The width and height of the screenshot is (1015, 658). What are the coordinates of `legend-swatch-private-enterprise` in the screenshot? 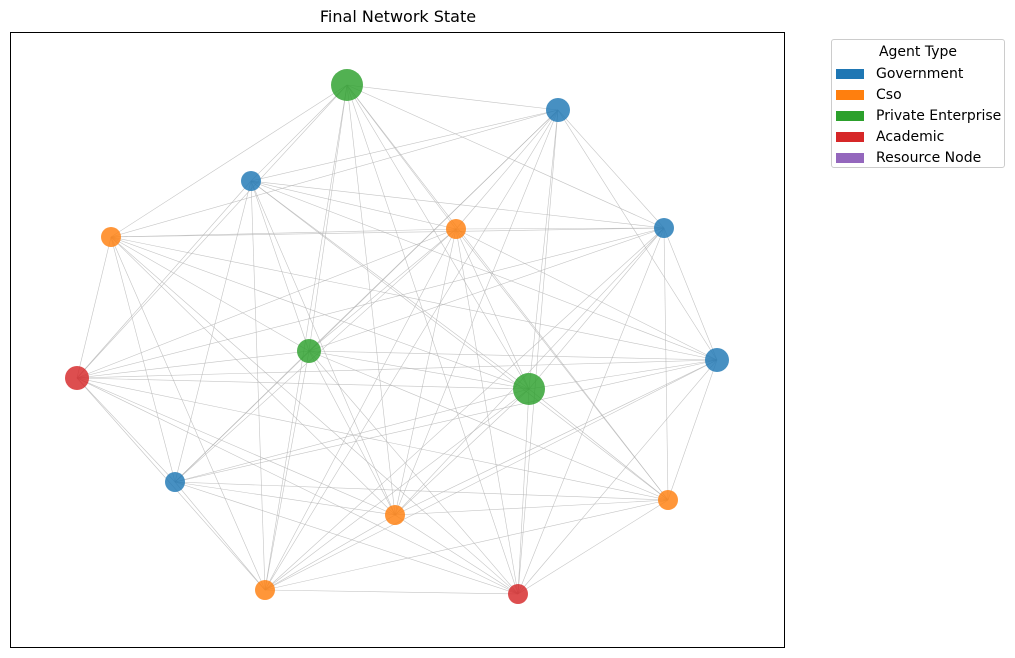 It's located at (850, 115).